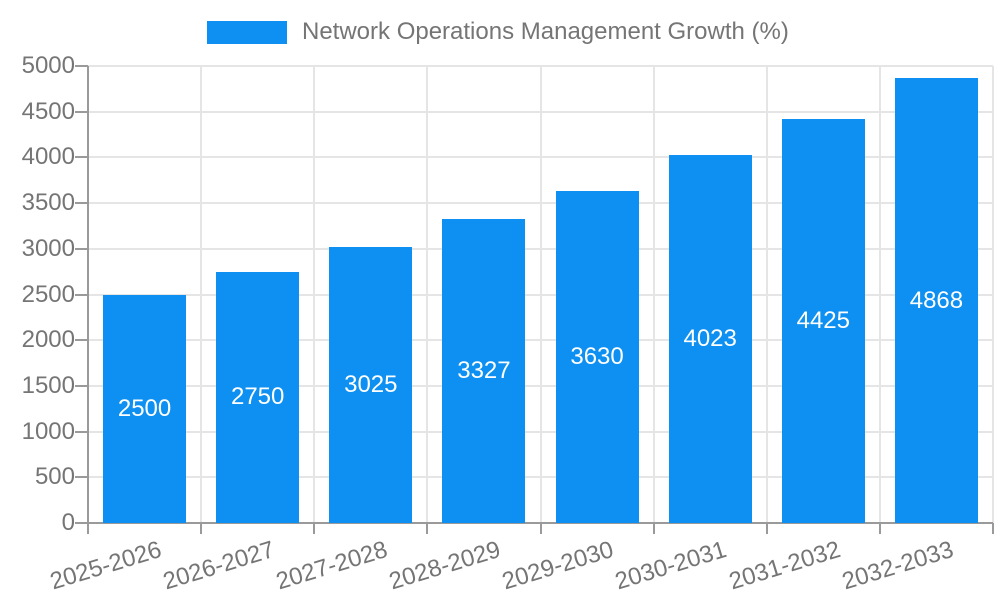 The image size is (1000, 600). I want to click on y-axis-line, so click(88, 295).